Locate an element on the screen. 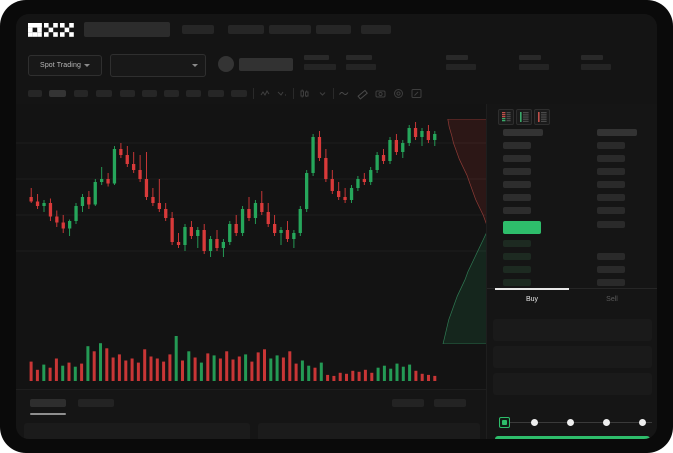  depth-canvas is located at coordinates (466, 231).